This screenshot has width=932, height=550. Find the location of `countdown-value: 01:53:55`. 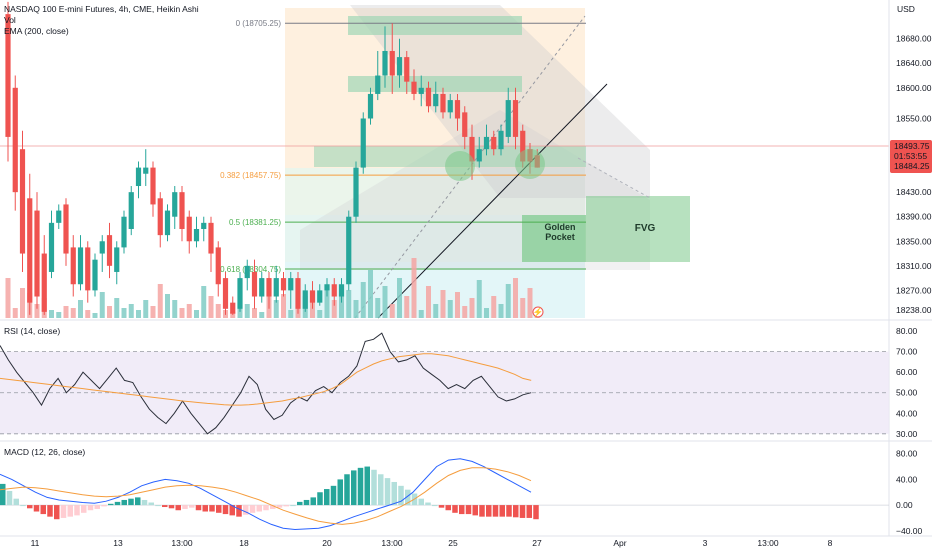

countdown-value: 01:53:55 is located at coordinates (910, 156).